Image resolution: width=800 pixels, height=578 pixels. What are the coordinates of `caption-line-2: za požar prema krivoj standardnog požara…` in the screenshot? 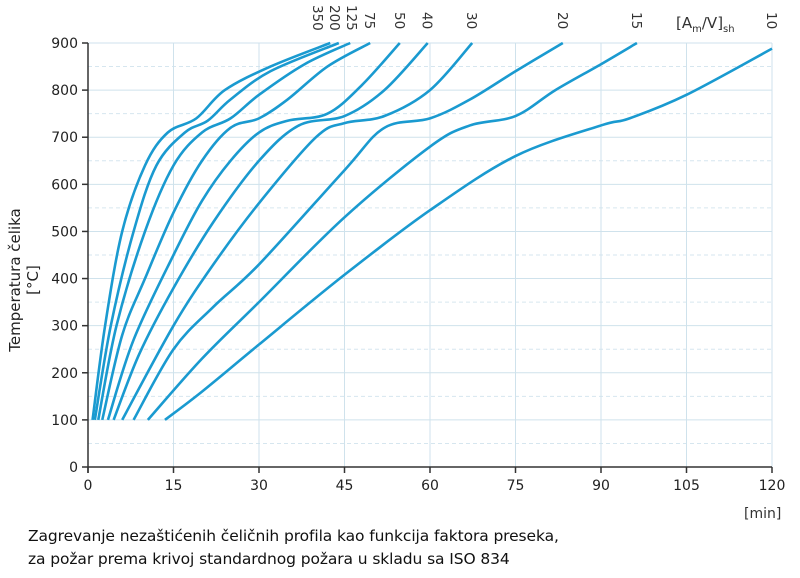 It's located at (269, 559).